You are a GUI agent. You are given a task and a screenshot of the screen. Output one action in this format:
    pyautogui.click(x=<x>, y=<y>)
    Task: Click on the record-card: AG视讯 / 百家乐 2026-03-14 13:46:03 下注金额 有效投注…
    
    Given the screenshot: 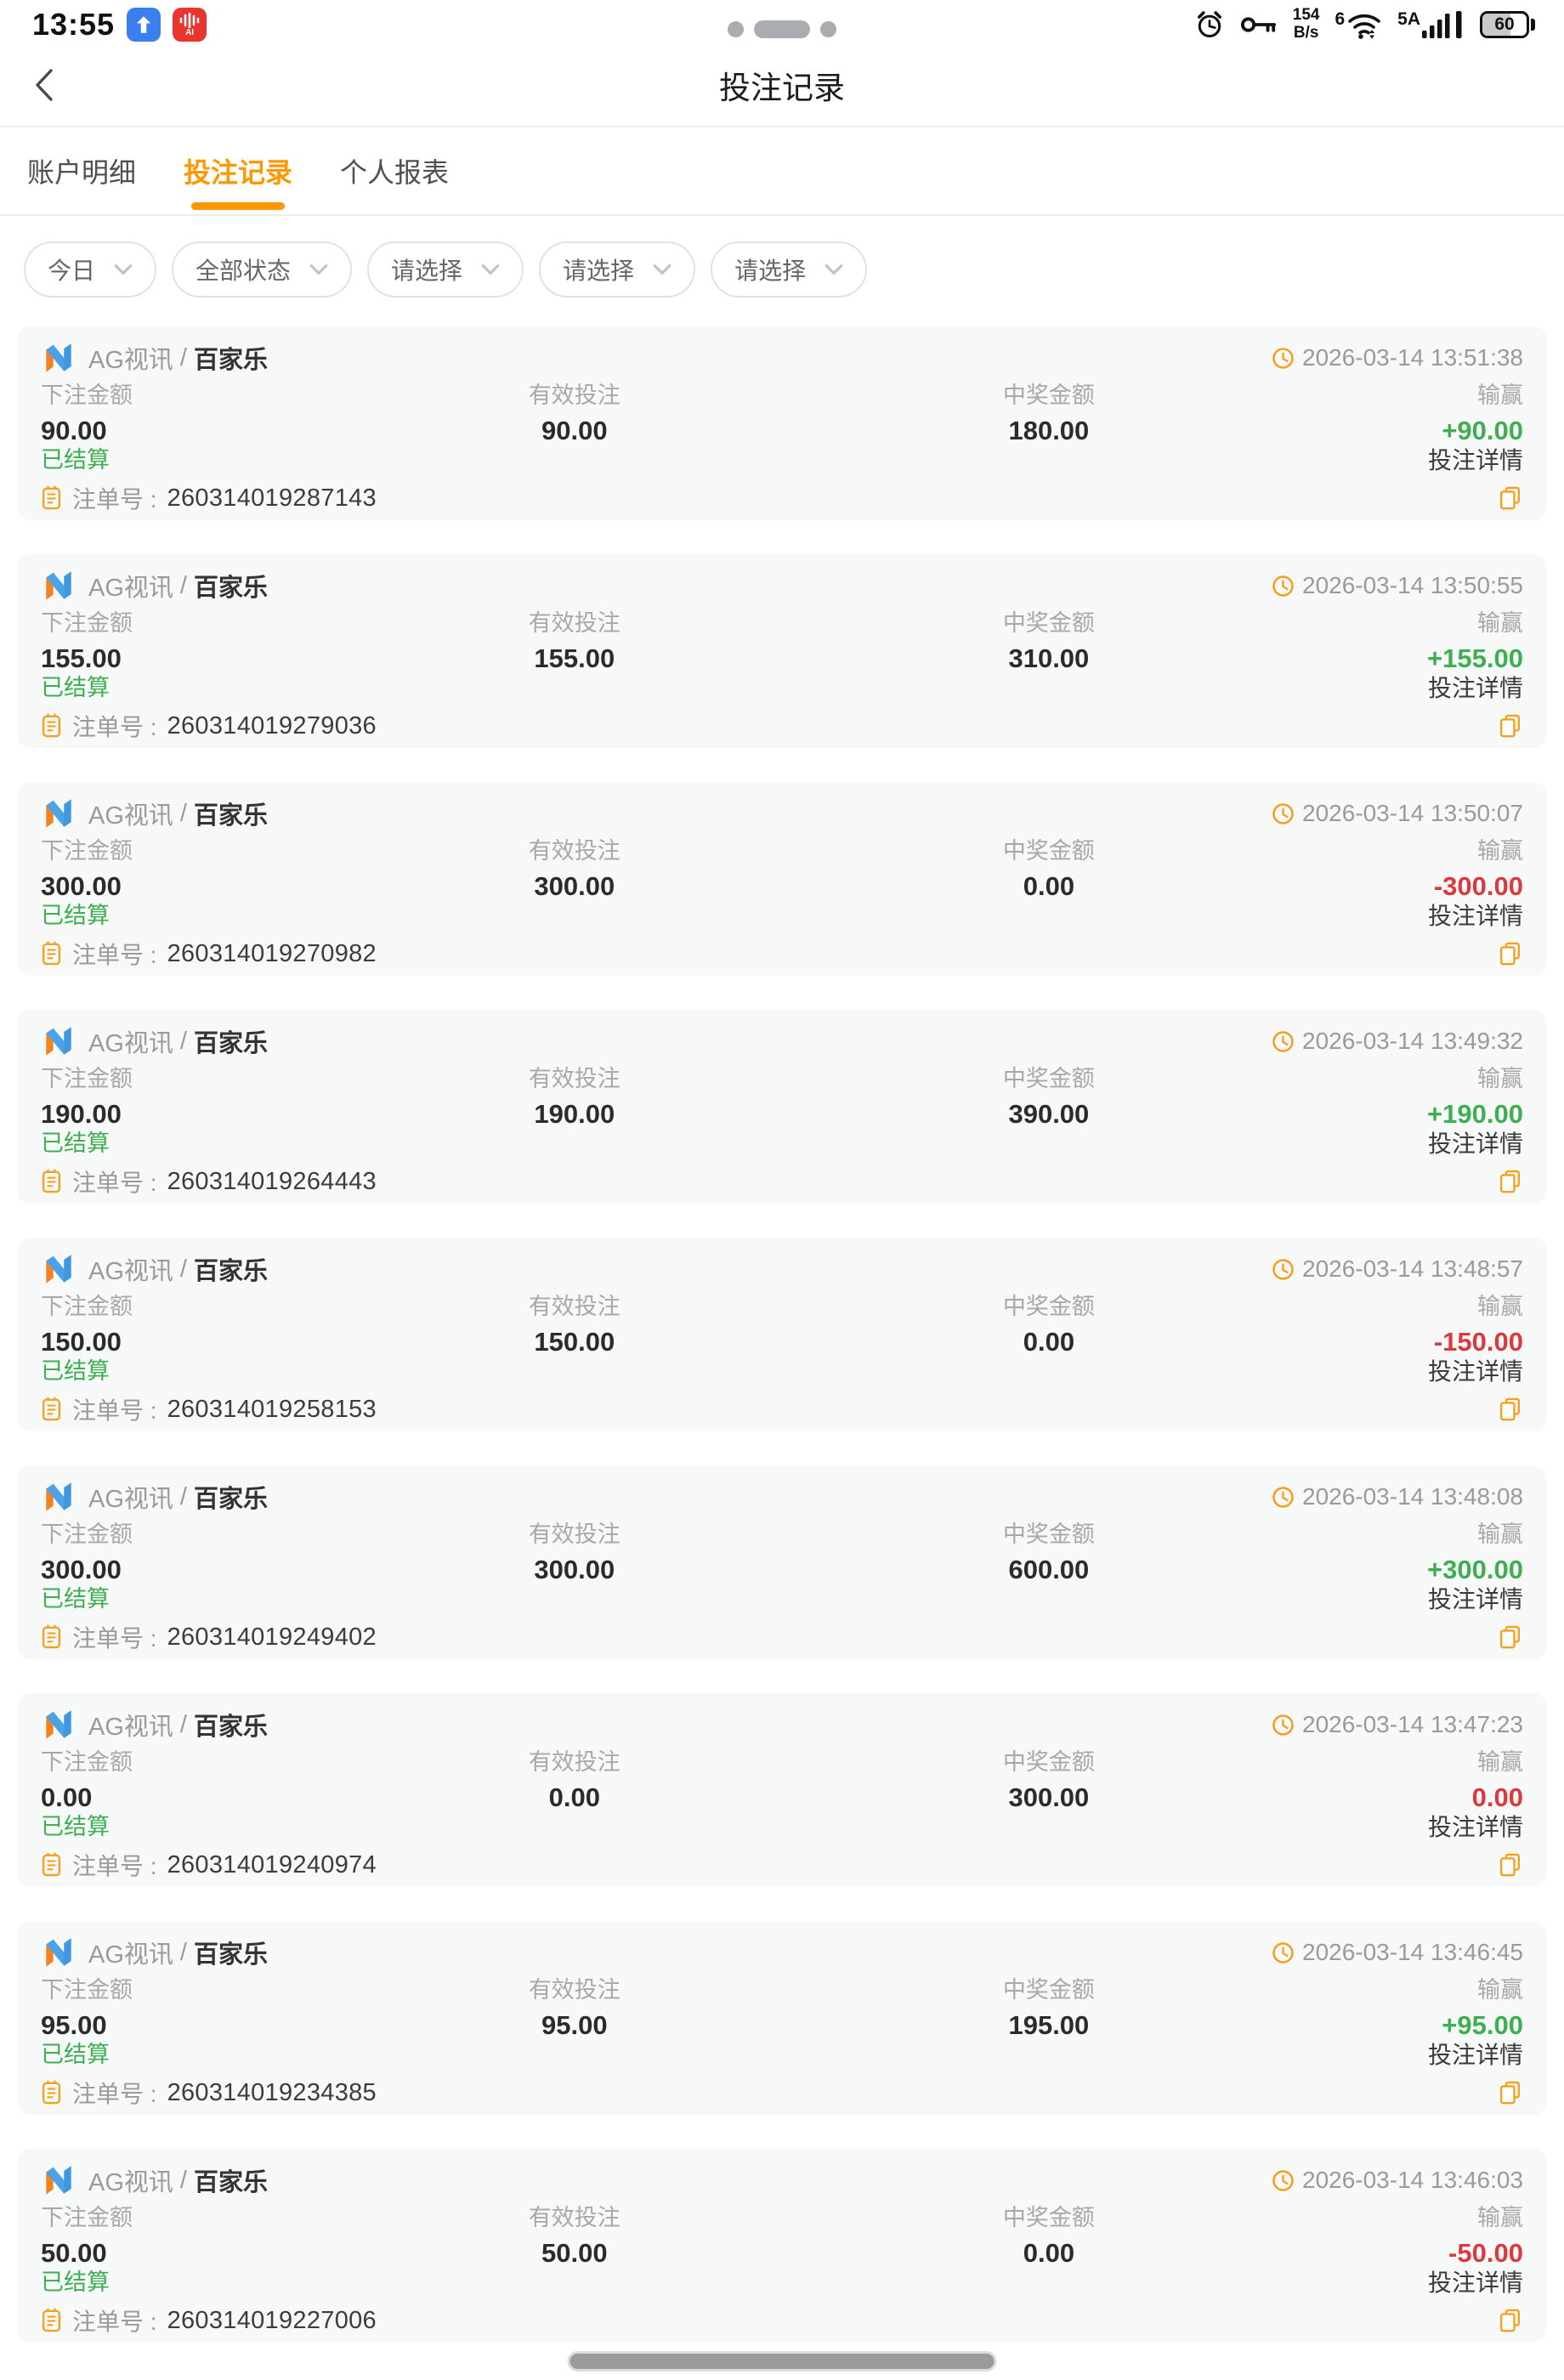 What is the action you would take?
    pyautogui.click(x=782, y=2246)
    